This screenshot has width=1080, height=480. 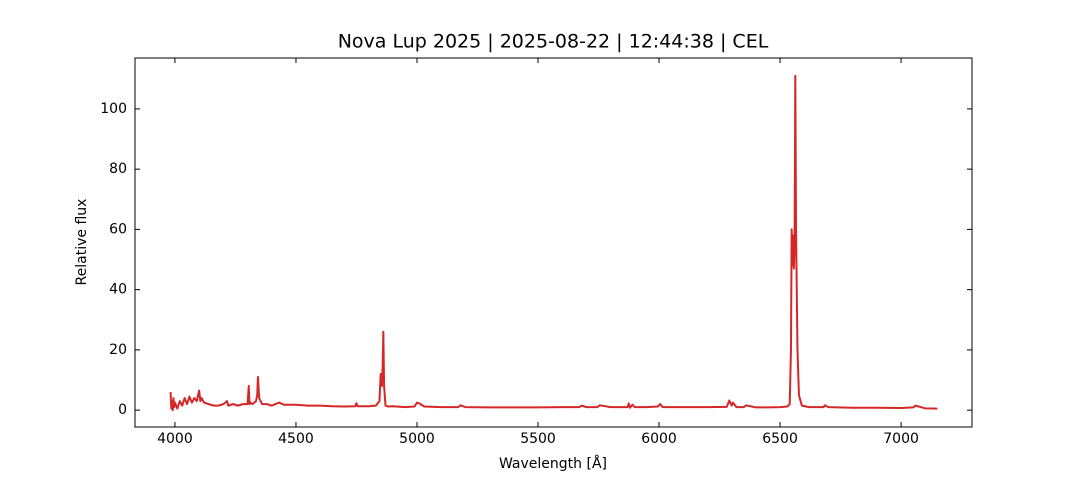 What do you see at coordinates (417, 439) in the screenshot?
I see `x-tick-label: 5000` at bounding box center [417, 439].